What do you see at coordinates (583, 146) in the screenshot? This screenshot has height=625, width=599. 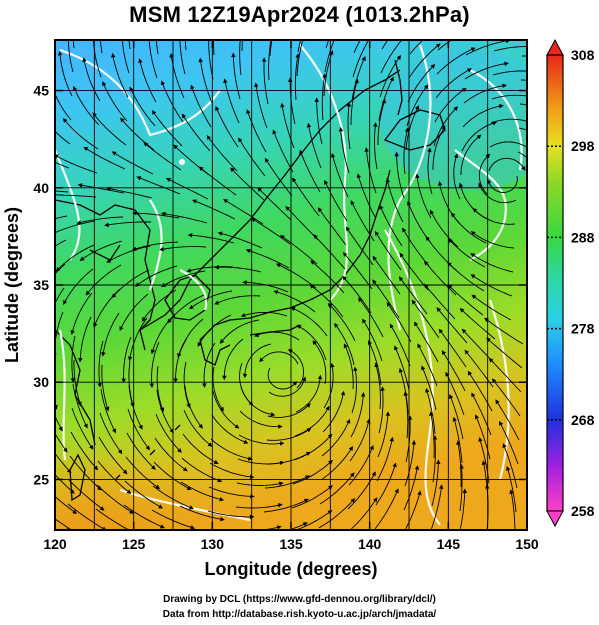 I see `colorbar-tick-label: 298` at bounding box center [583, 146].